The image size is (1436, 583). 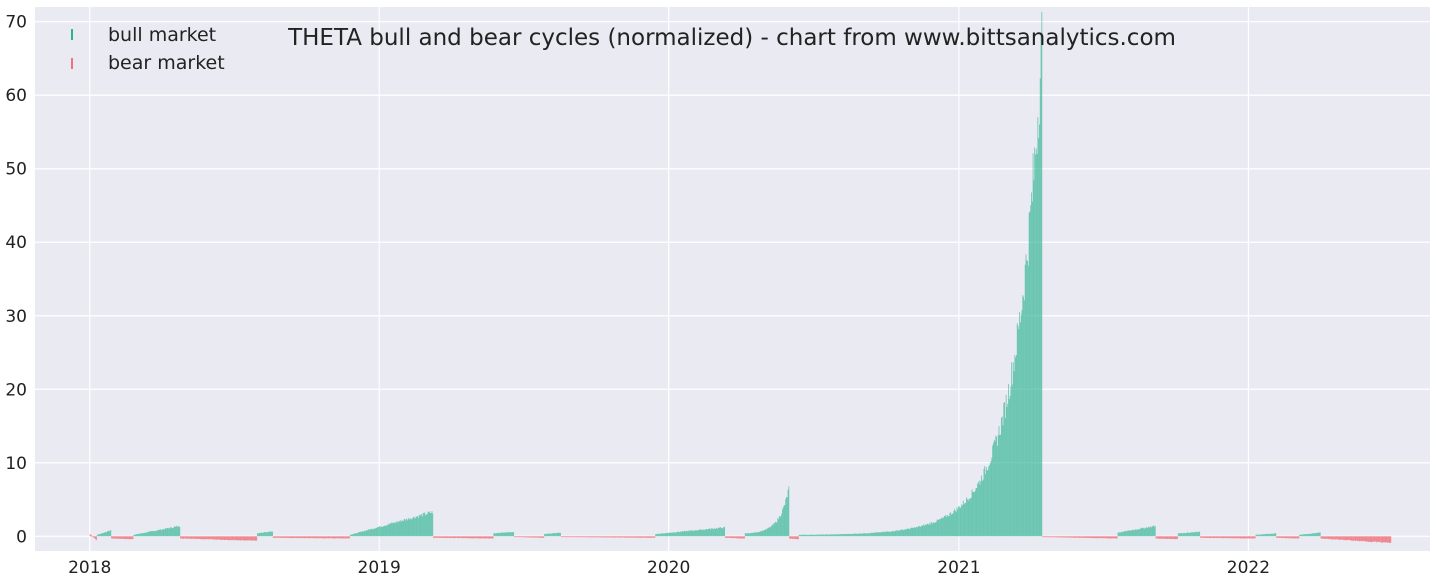 I want to click on y-tick-label: 60, so click(x=16, y=96).